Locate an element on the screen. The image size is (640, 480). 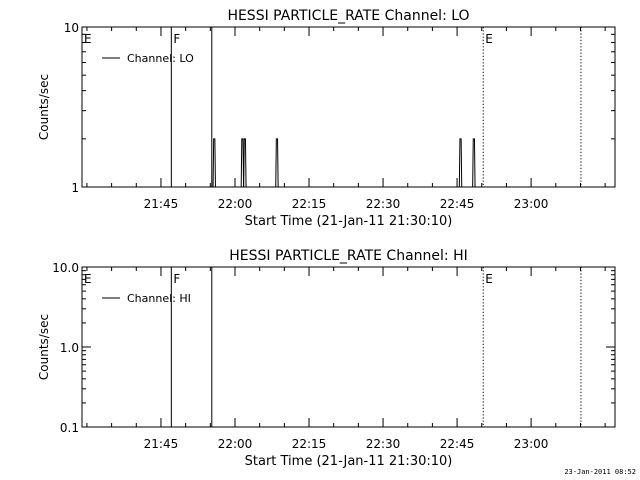
panel-2-x-tick-label: 22:00 is located at coordinates (235, 444).